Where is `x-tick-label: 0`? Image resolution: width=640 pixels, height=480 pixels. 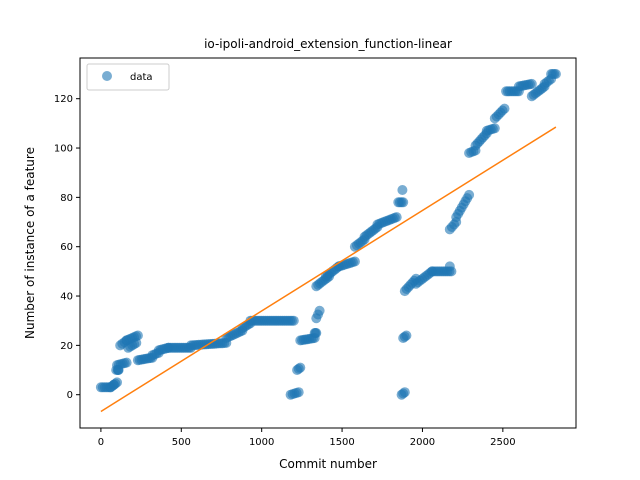 x-tick-label: 0 is located at coordinates (101, 442).